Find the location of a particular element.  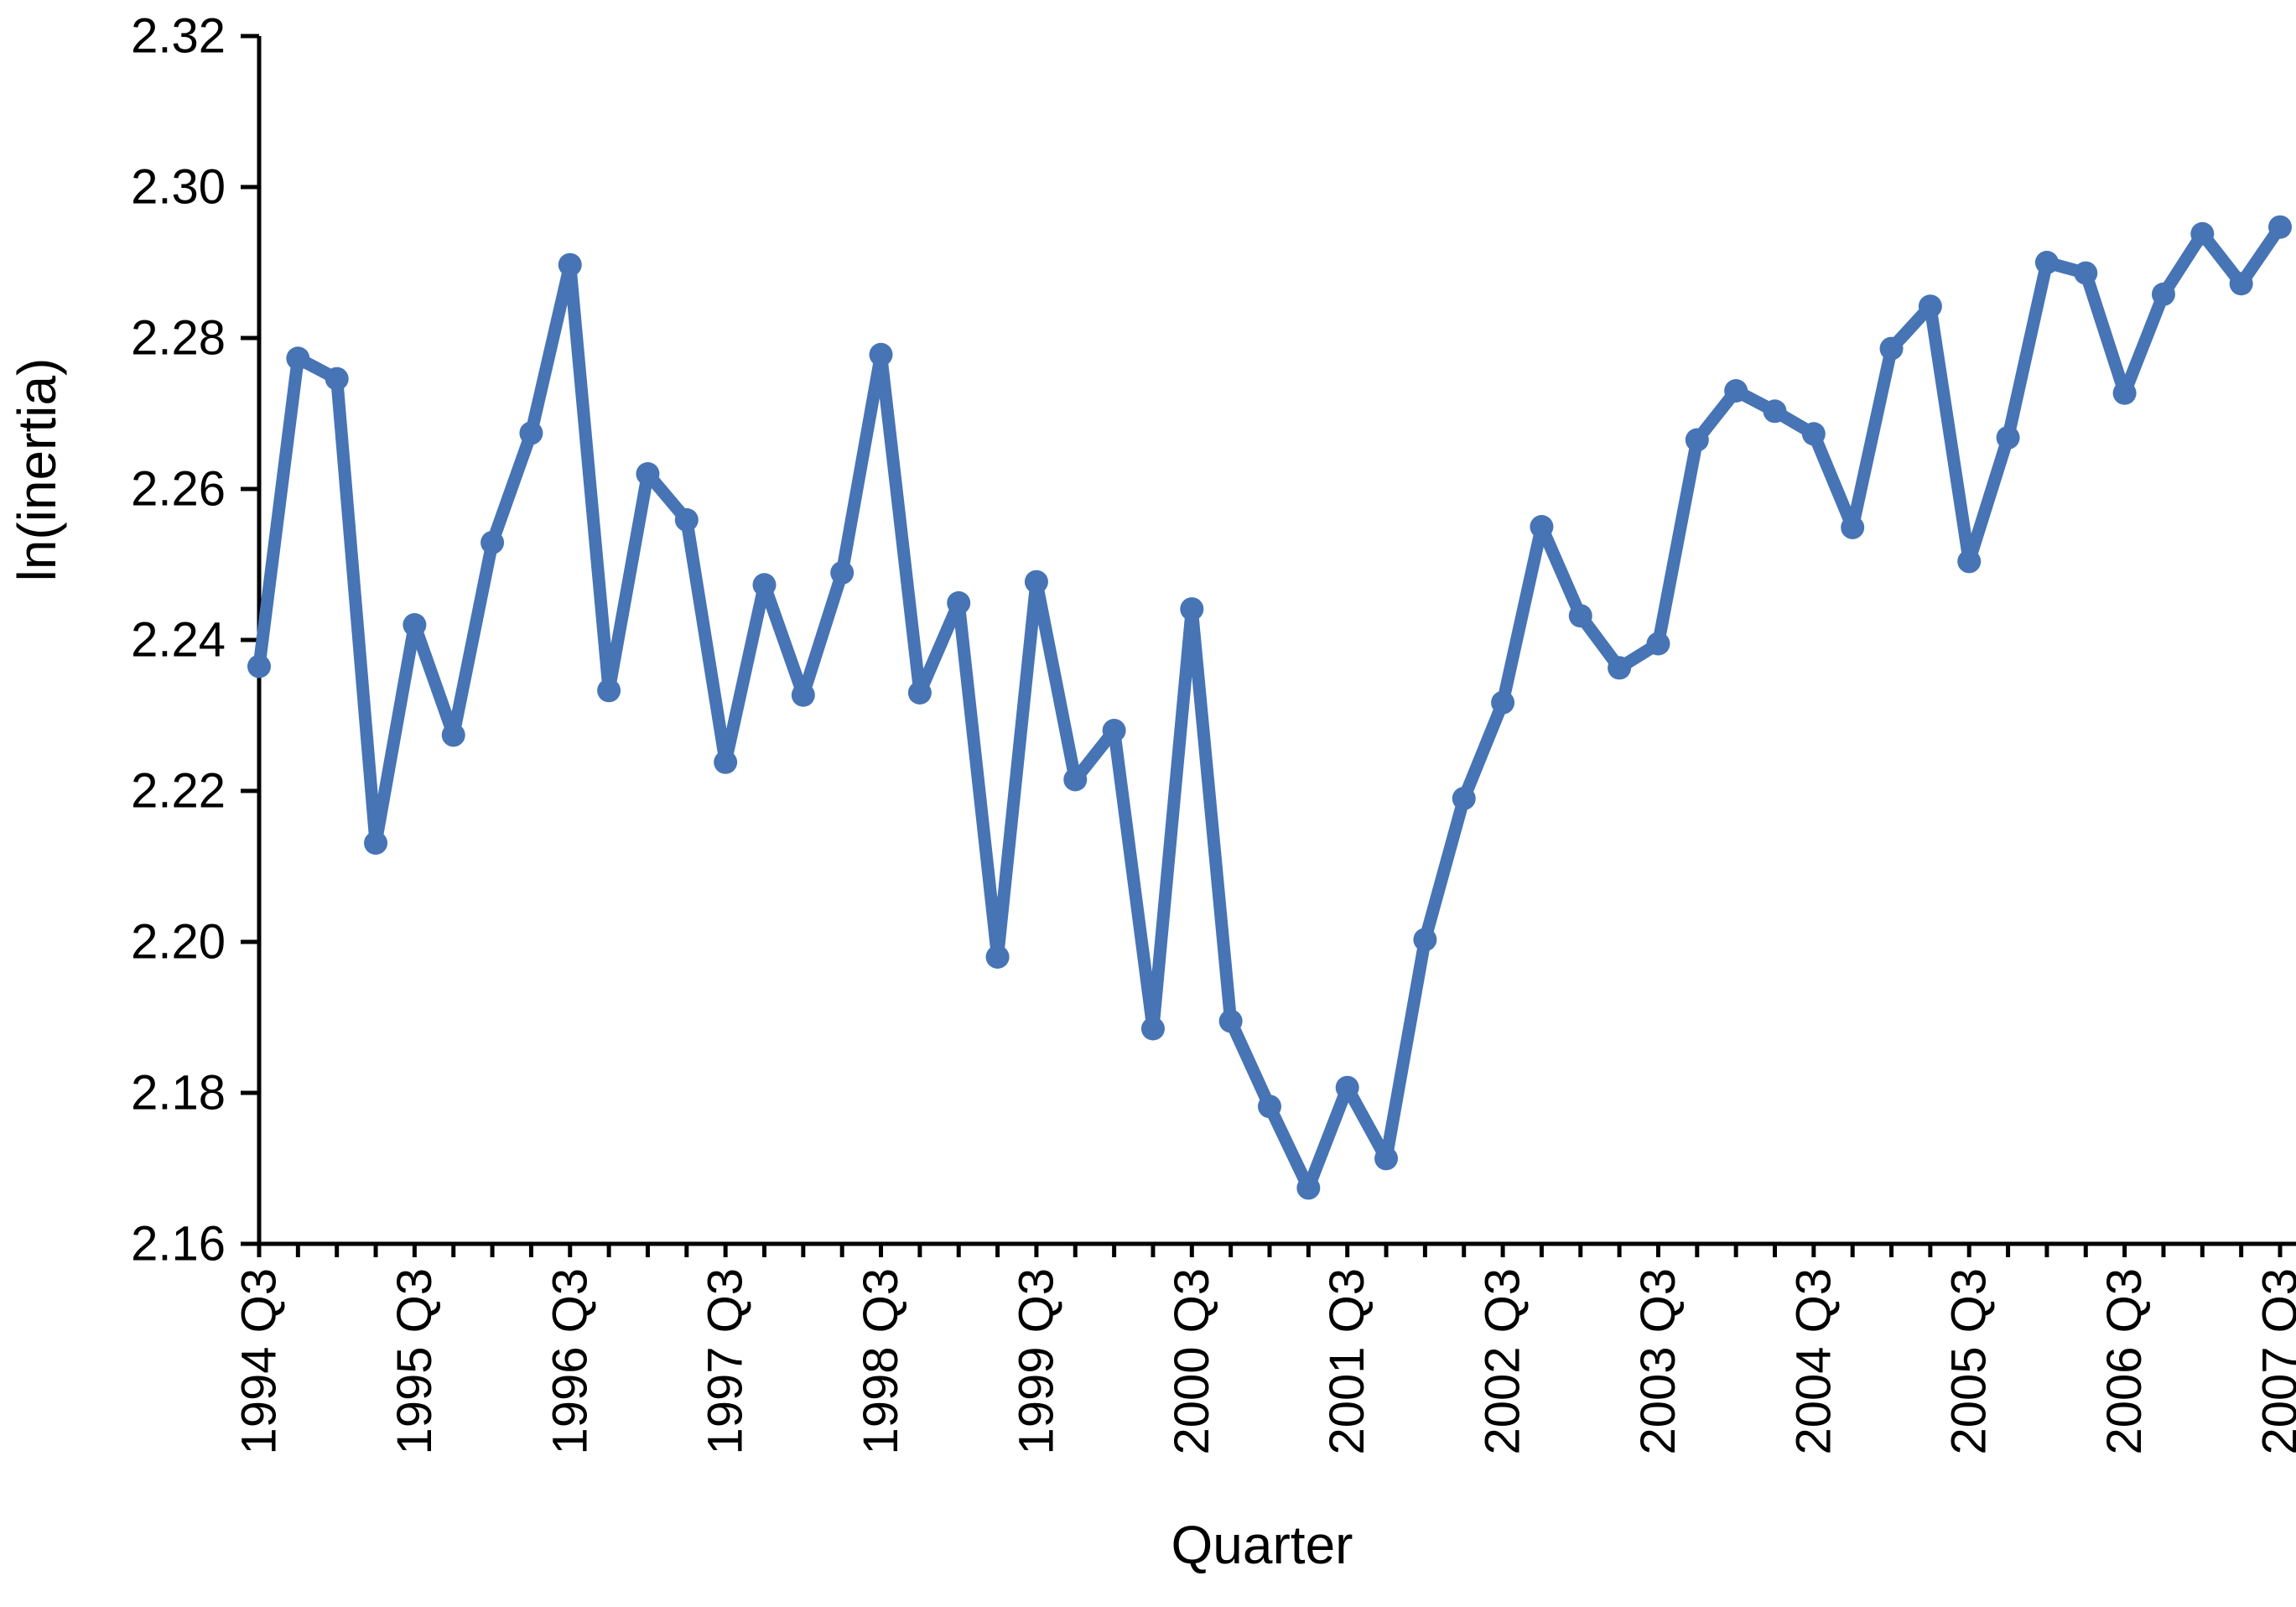

x-tick-label: 2006 Q3 is located at coordinates (2124, 1361).